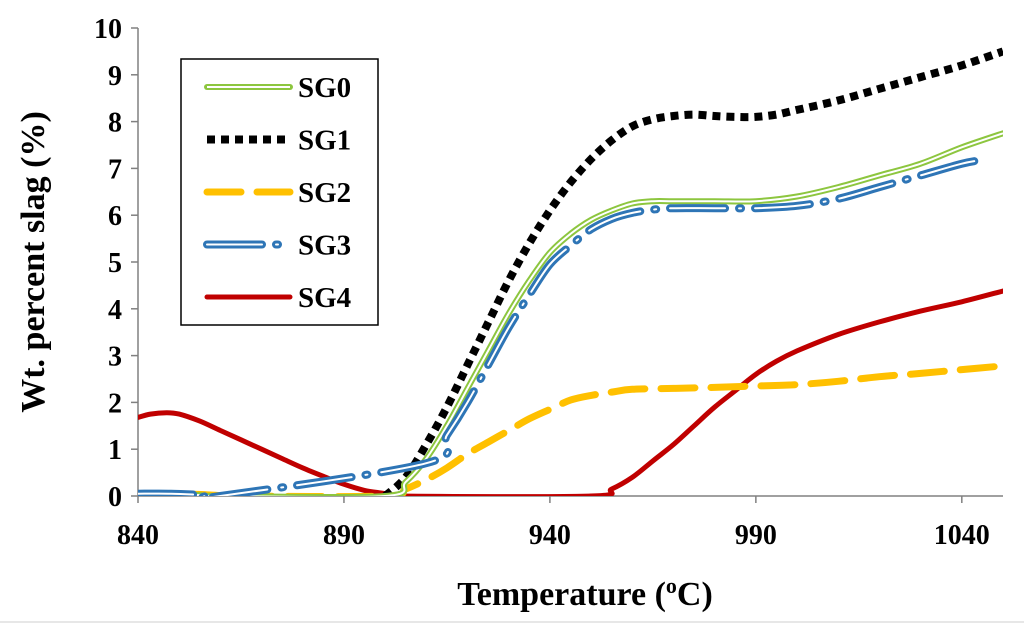 This screenshot has height=633, width=1024. I want to click on y-tick-label: 8, so click(115, 123).